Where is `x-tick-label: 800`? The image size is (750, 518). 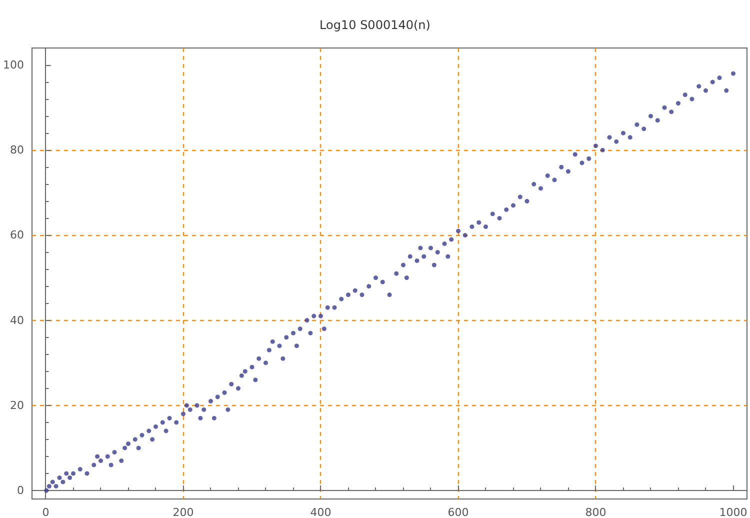
x-tick-label: 800 is located at coordinates (595, 512).